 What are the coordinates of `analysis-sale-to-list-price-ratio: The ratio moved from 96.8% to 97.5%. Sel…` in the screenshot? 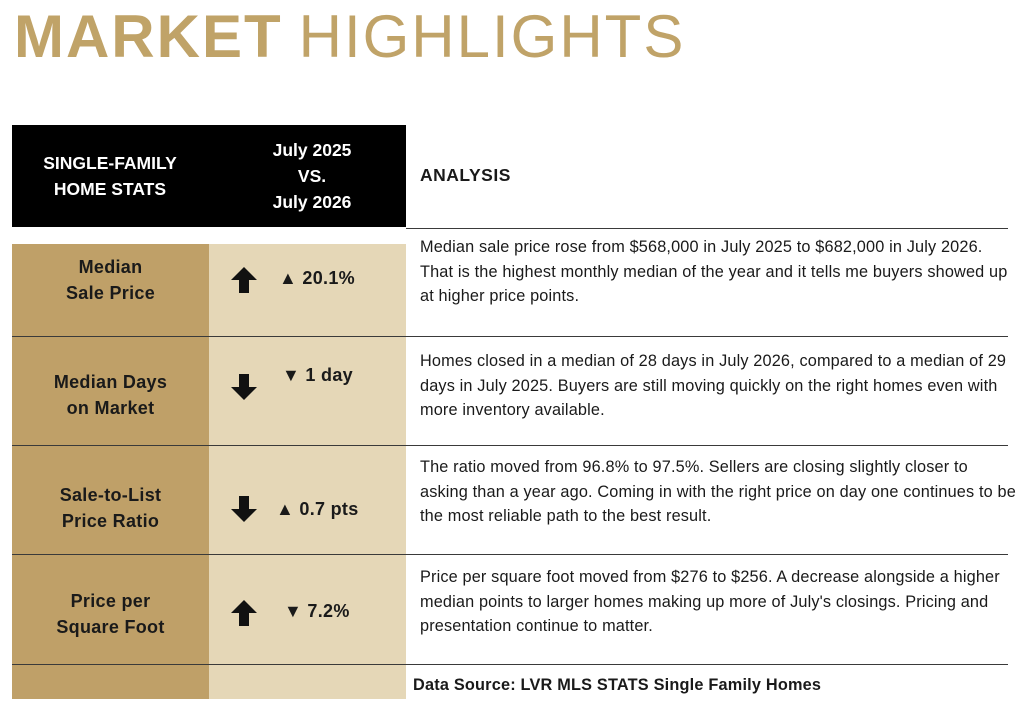 It's located at (718, 491).